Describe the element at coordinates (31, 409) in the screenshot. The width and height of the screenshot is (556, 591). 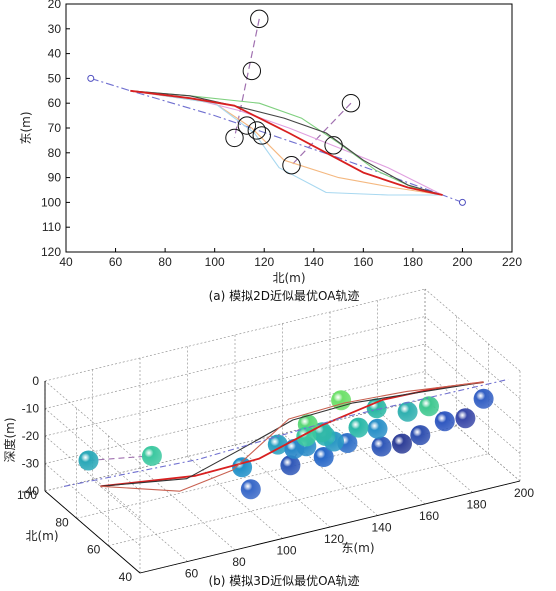
I see `z-tick-label: -10` at that location.